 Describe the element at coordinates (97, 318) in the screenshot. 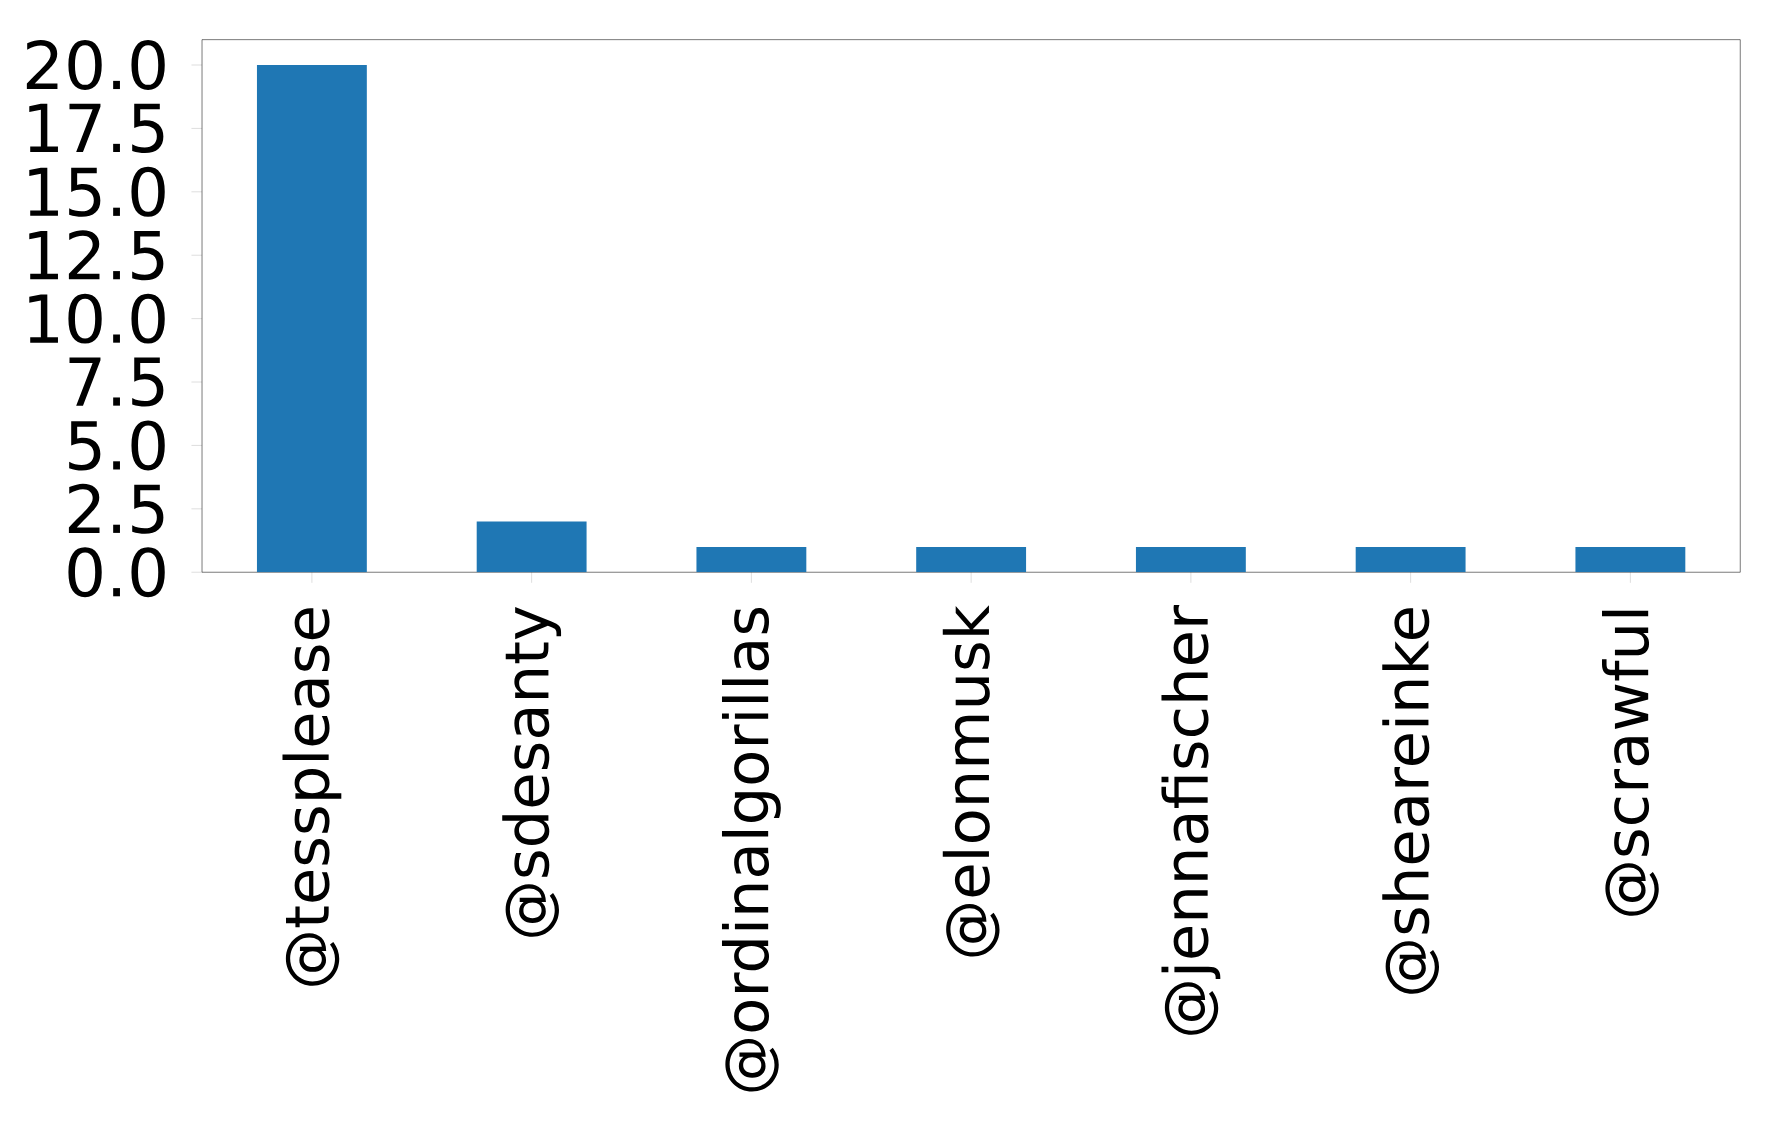

I see `y-tick-label: 10.0` at that location.